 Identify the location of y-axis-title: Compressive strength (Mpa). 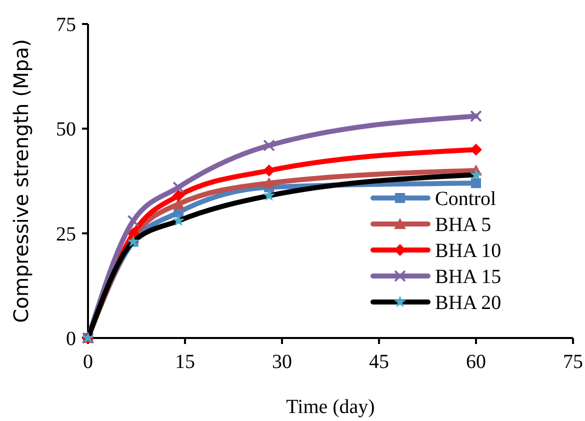
(21, 181).